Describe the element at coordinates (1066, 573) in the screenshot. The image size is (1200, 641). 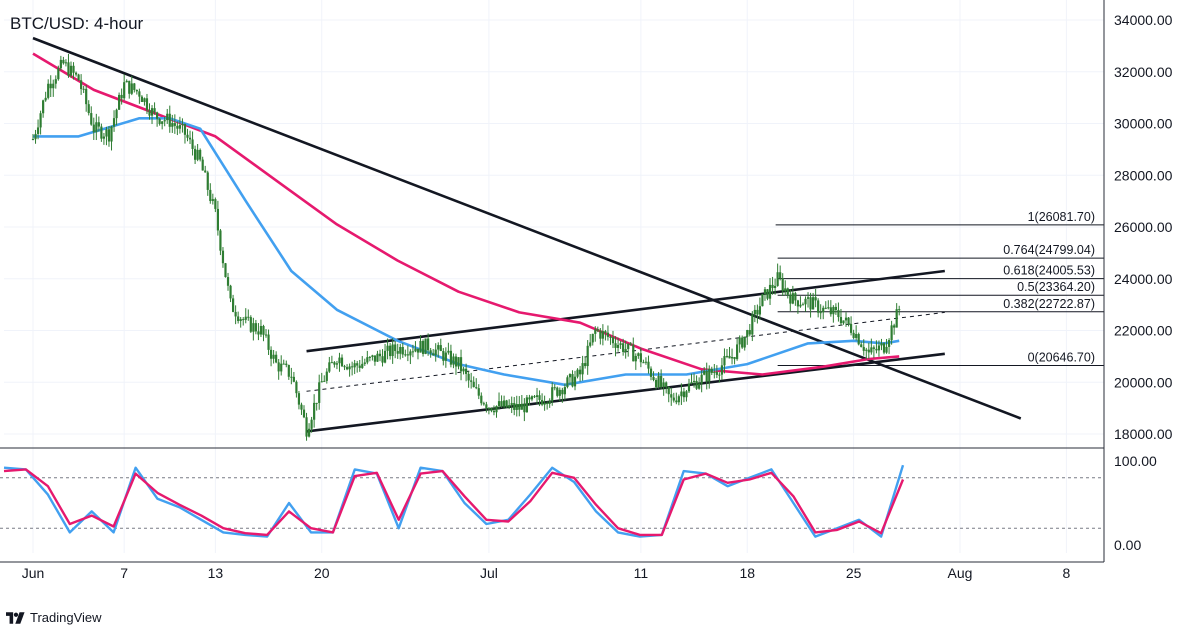
I see `date-tick-label: 8` at that location.